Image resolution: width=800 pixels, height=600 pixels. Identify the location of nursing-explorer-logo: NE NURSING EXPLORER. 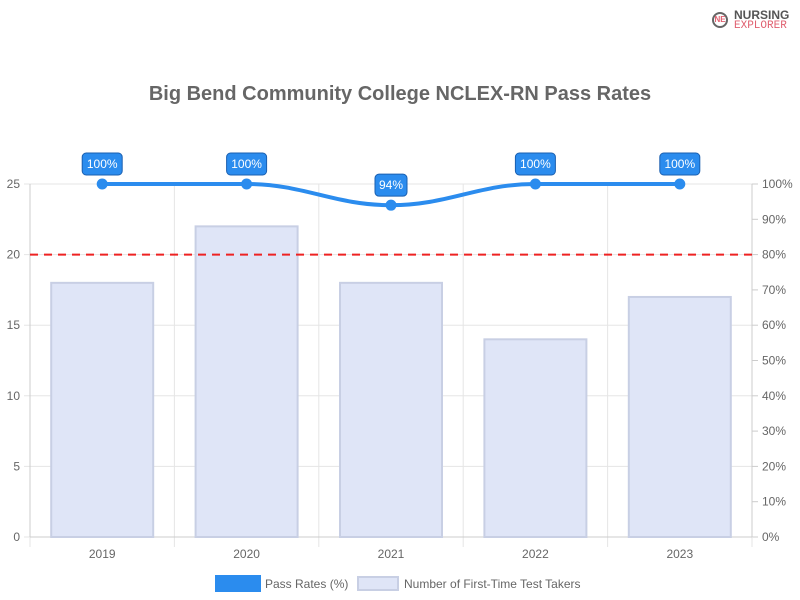
(752, 21).